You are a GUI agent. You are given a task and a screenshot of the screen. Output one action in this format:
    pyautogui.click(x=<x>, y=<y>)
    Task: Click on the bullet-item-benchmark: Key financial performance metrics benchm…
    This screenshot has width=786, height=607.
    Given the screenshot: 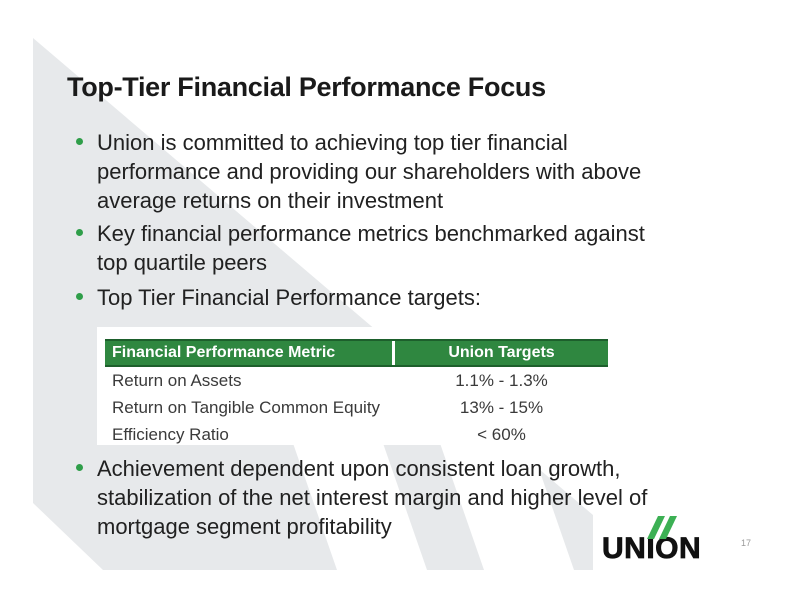 What is the action you would take?
    pyautogui.click(x=421, y=248)
    